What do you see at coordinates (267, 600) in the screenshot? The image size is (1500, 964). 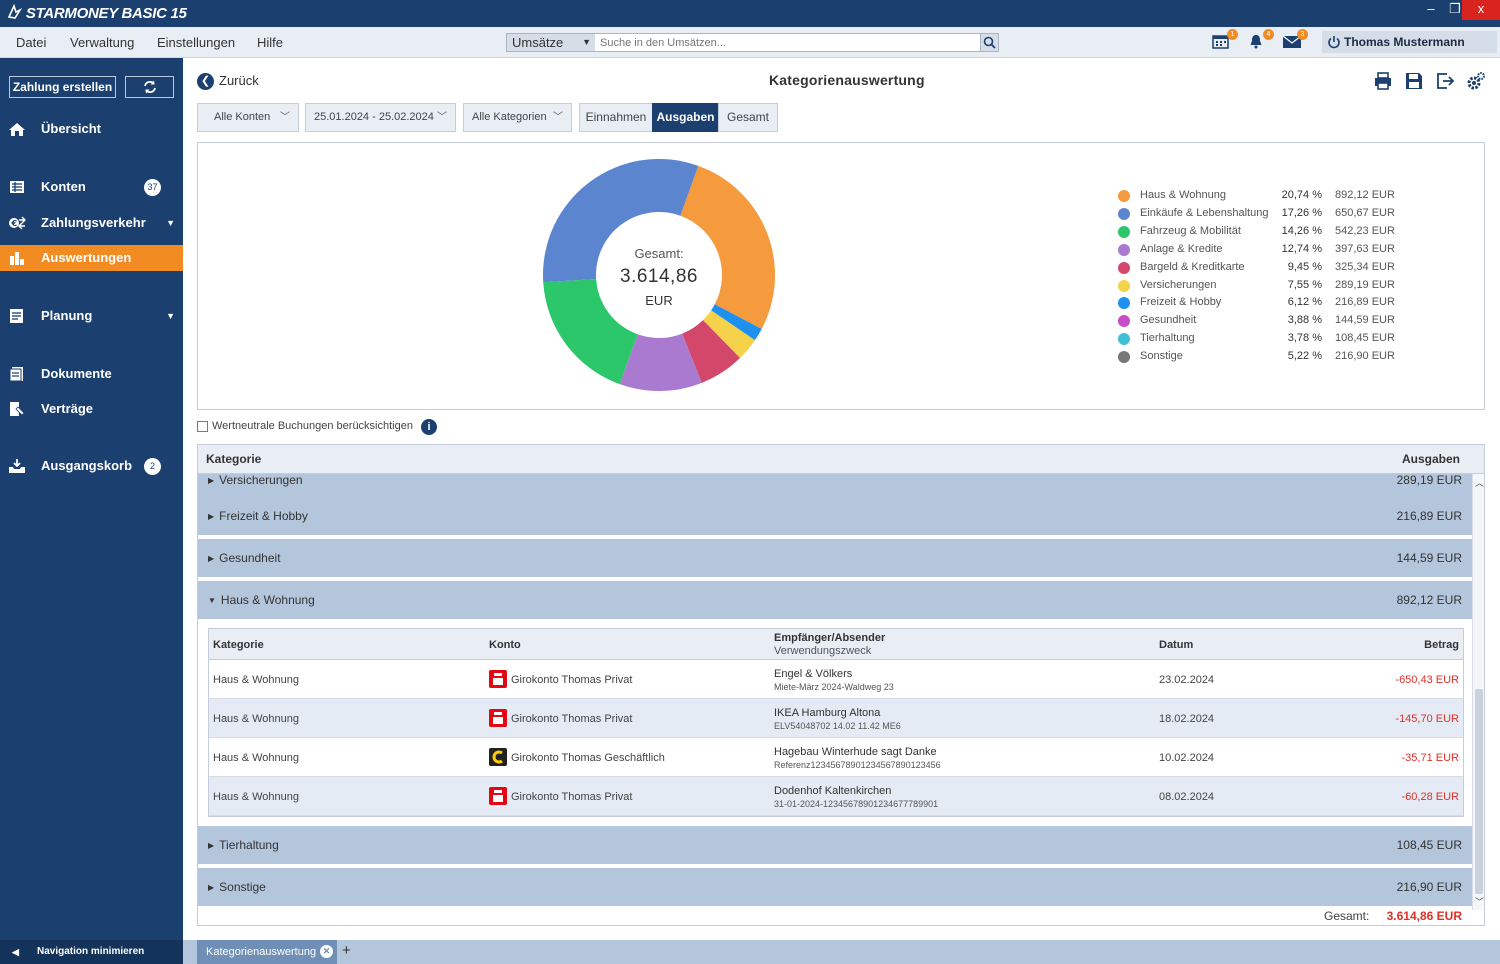 I see `group-name: Haus & Wohnung` at bounding box center [267, 600].